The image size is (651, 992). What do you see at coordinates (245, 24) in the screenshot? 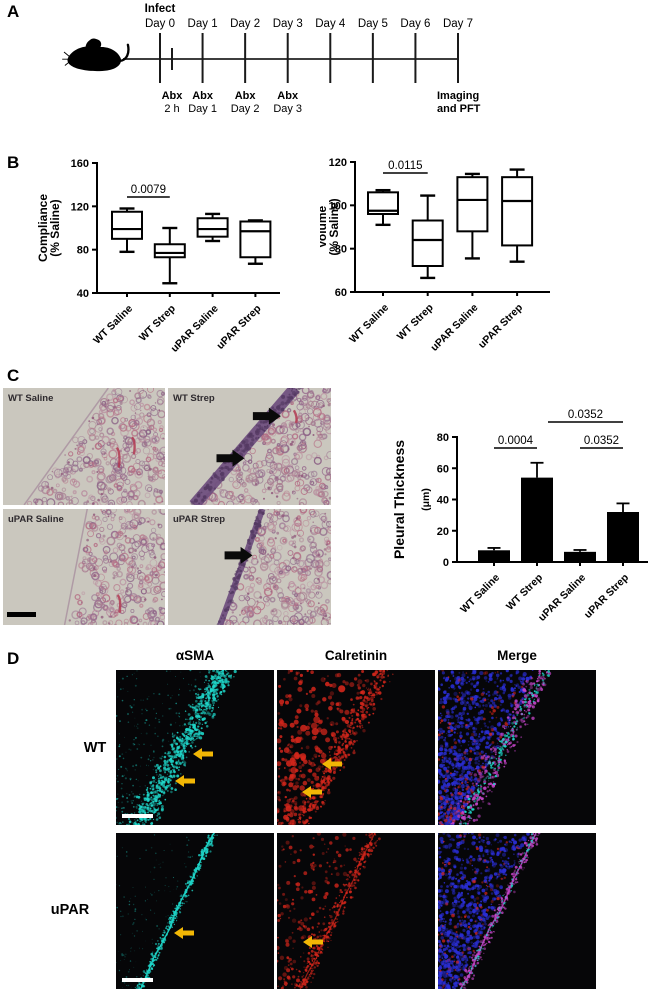
I see `day-label: Day 2` at bounding box center [245, 24].